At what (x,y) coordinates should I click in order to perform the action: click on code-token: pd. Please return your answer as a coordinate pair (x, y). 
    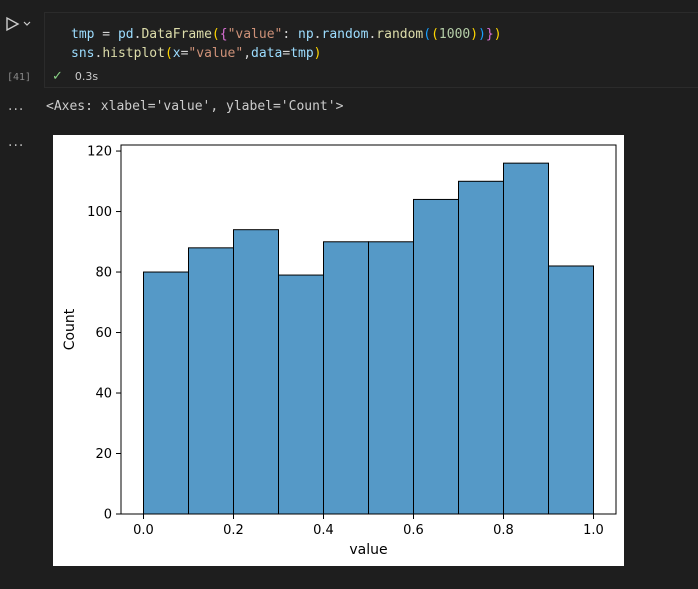
    Looking at the image, I should click on (125, 34).